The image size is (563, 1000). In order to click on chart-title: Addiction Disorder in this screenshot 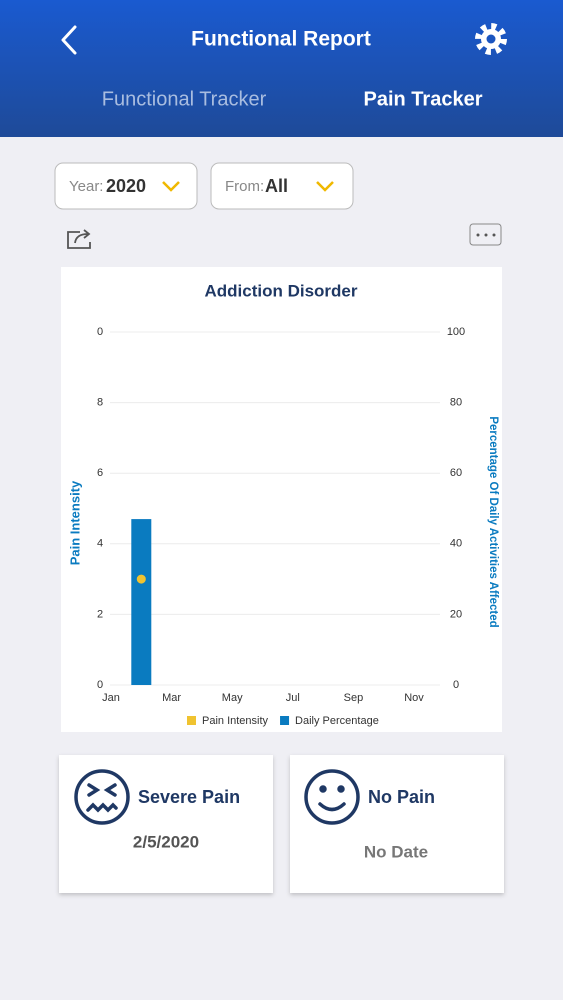, I will do `click(280, 290)`.